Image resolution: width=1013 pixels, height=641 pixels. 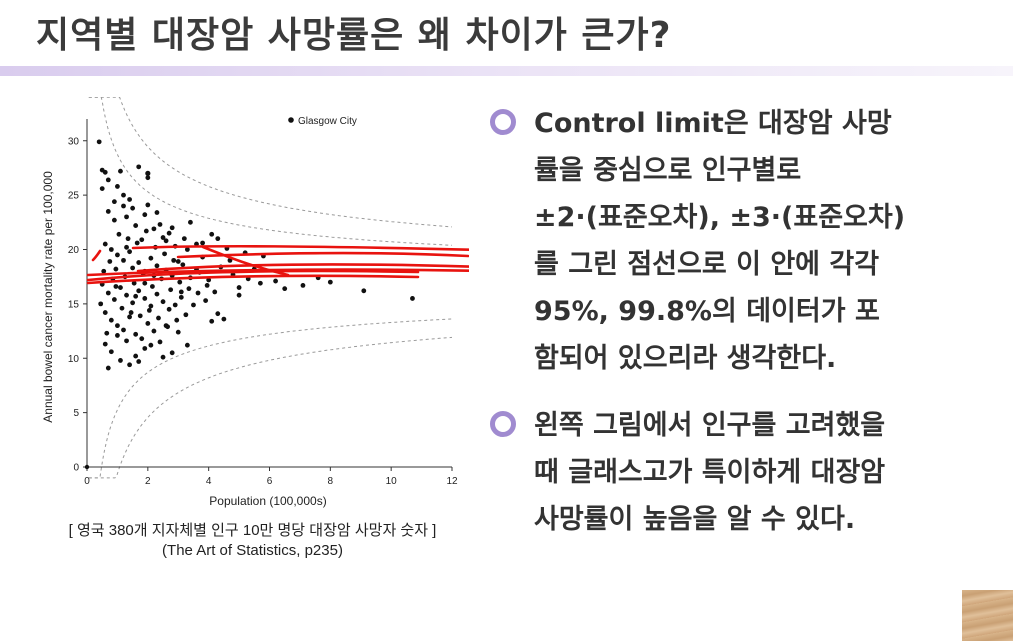 I want to click on control-limit-curve, so click(x=270, y=171).